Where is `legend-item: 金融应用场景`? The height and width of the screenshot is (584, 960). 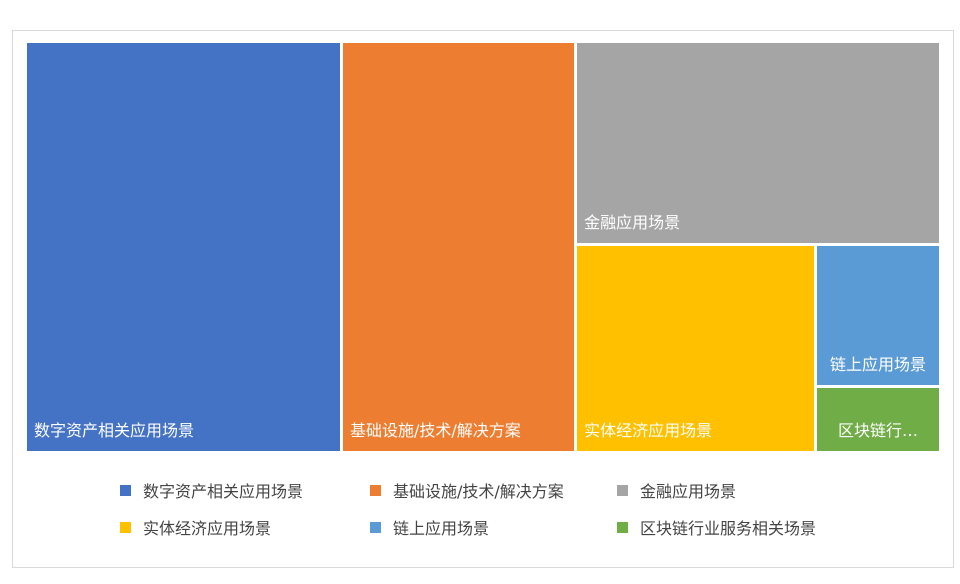 legend-item: 金融应用场景 is located at coordinates (676, 490).